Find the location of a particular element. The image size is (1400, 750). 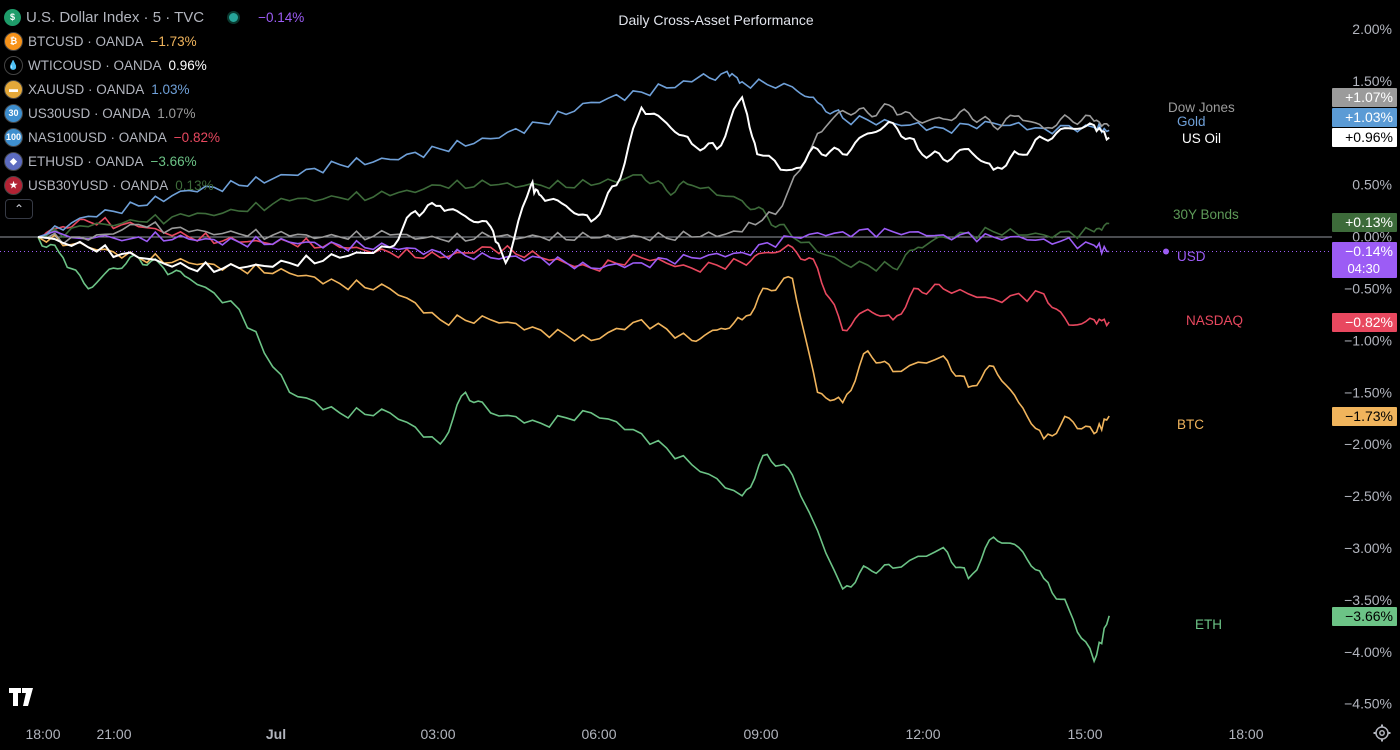

ethereum-icon: ◆ is located at coordinates (13, 161).